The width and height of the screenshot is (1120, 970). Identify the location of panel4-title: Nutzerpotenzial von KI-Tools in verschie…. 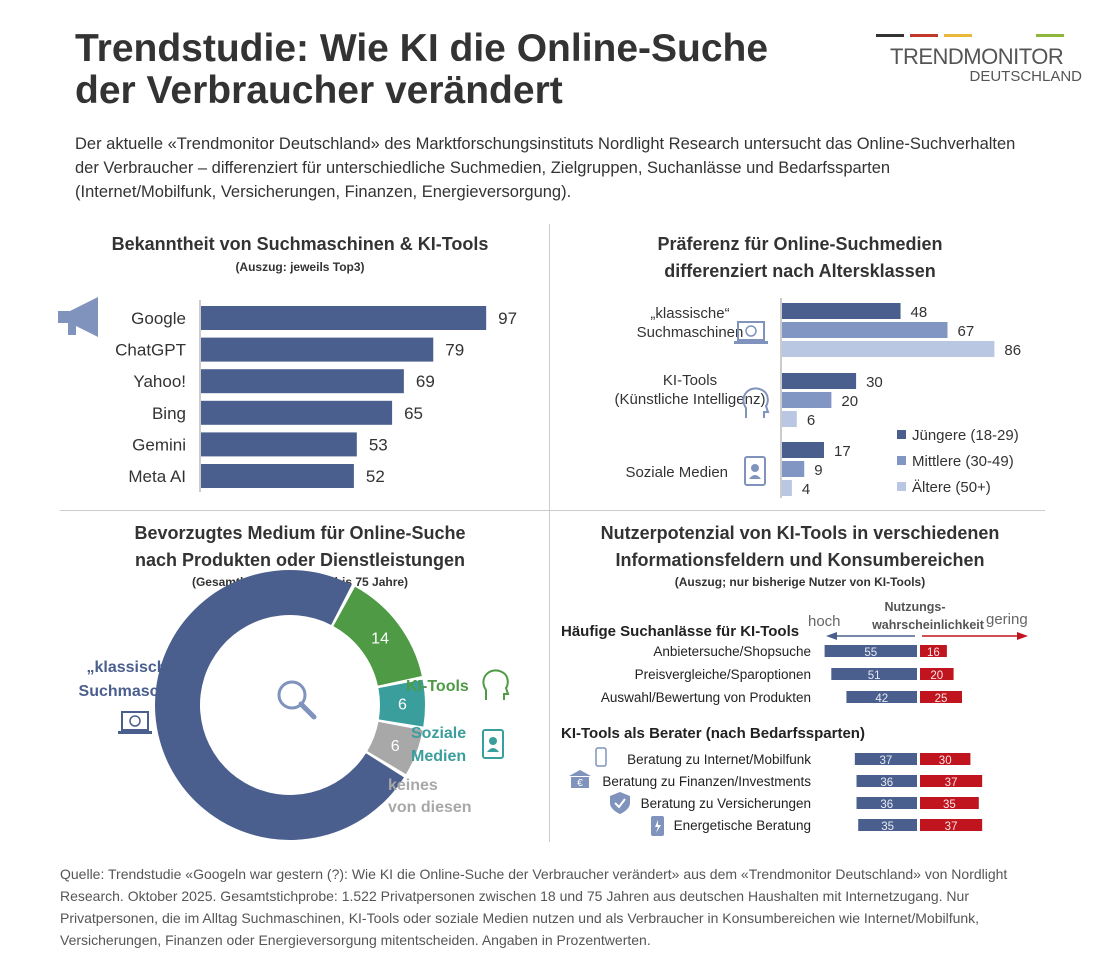
(800, 547).